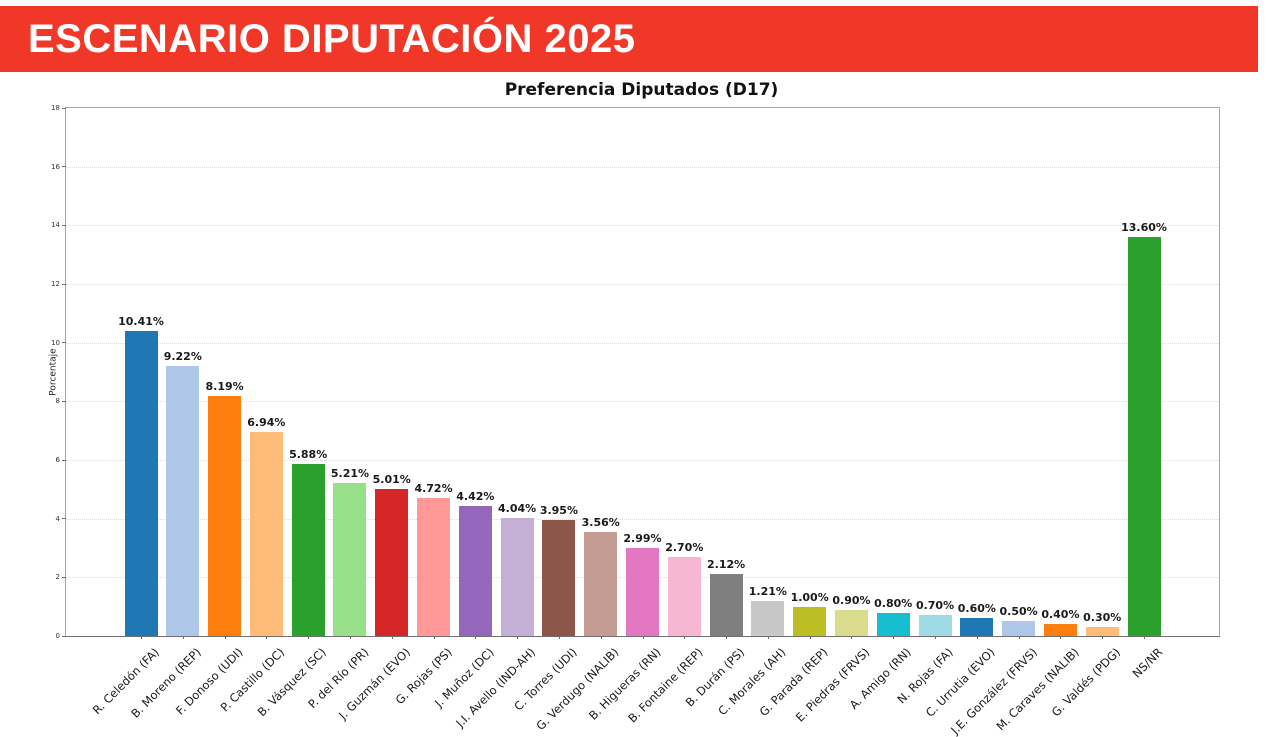 Image resolution: width=1270 pixels, height=737 pixels. What do you see at coordinates (55, 225) in the screenshot?
I see `y-tick-label: 14` at bounding box center [55, 225].